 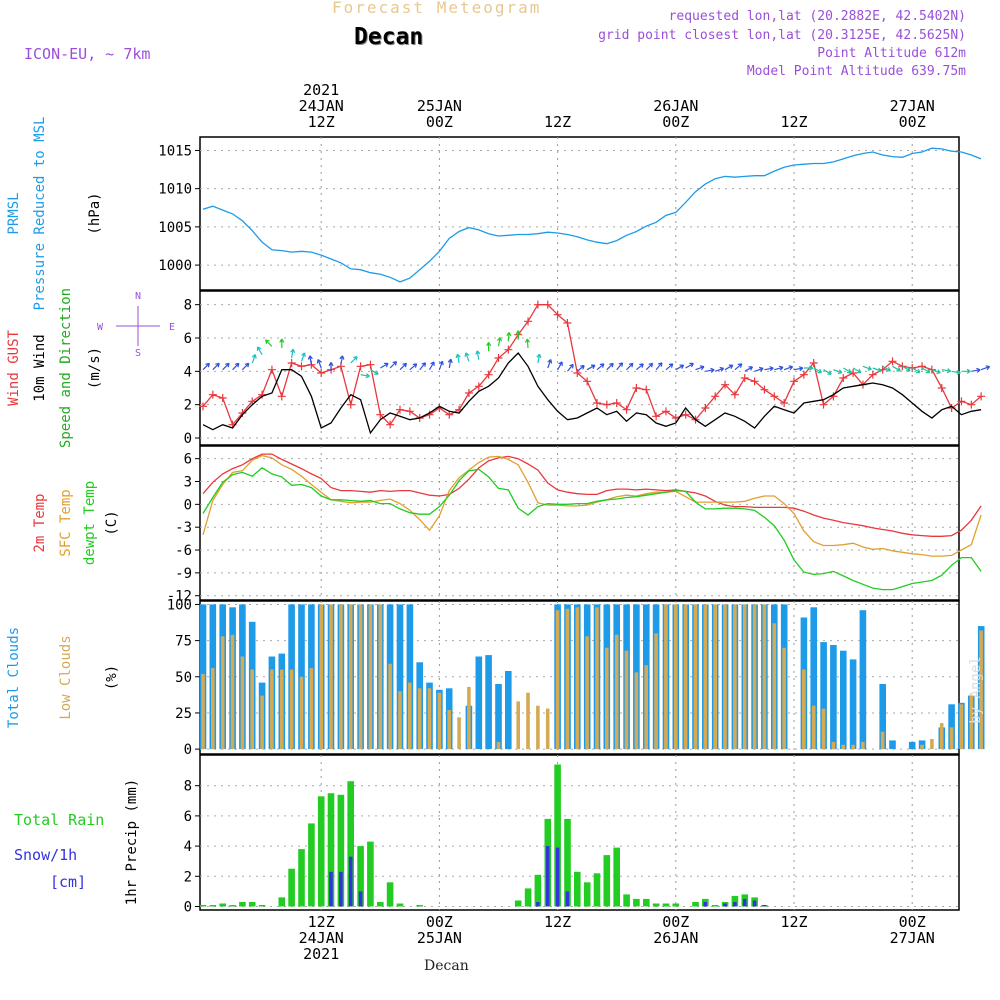 What do you see at coordinates (439, 938) in the screenshot?
I see `bottom-time-label: 25JAN` at bounding box center [439, 938].